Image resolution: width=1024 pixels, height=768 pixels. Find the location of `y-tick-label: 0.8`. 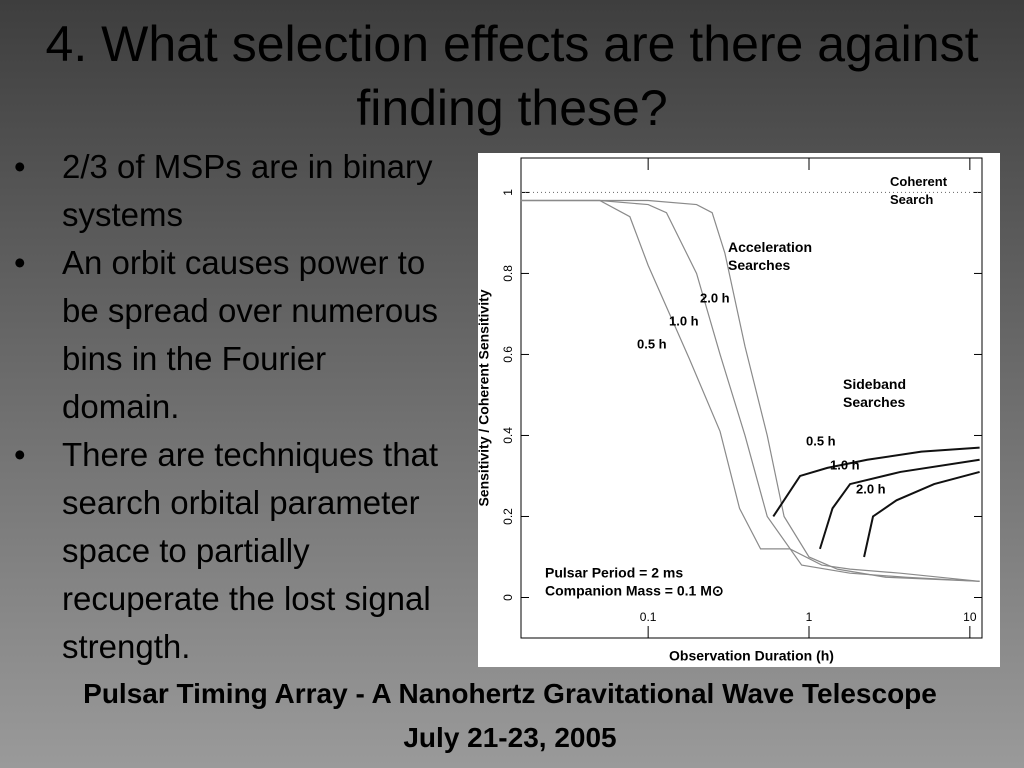

y-tick-label: 0.8 is located at coordinates (508, 273).